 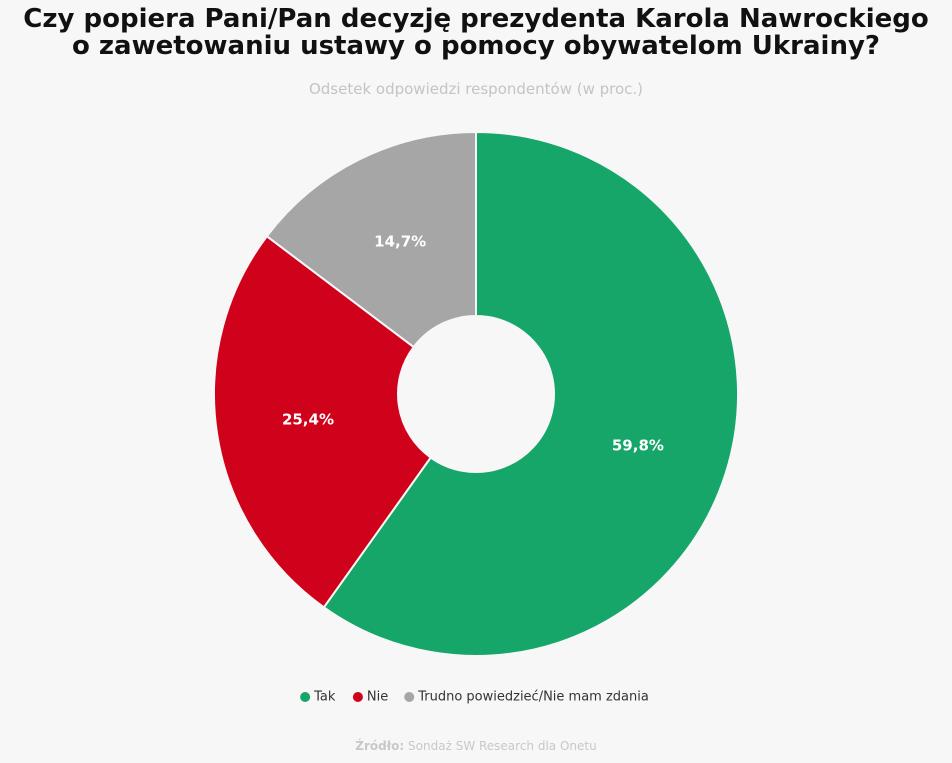 What do you see at coordinates (308, 419) in the screenshot?
I see `value-label: 25,4%` at bounding box center [308, 419].